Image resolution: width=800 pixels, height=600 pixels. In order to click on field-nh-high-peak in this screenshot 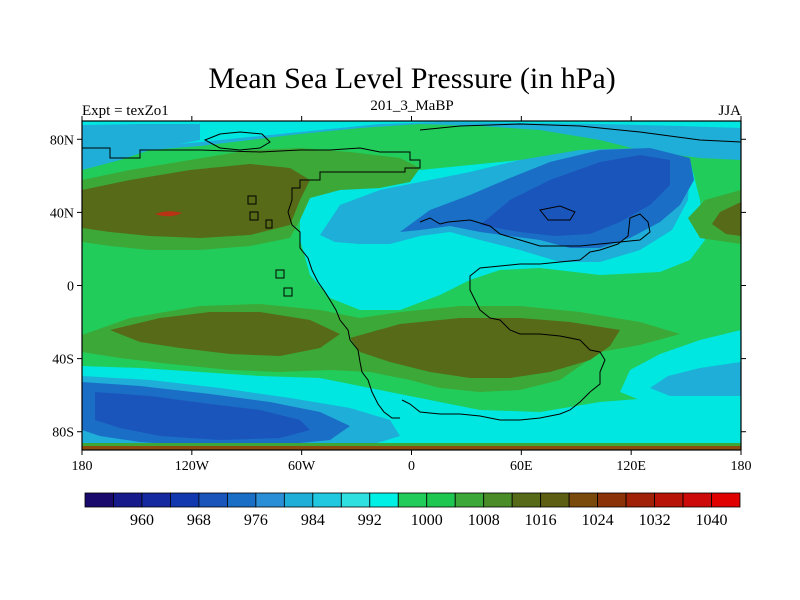, I will do `click(168, 214)`.